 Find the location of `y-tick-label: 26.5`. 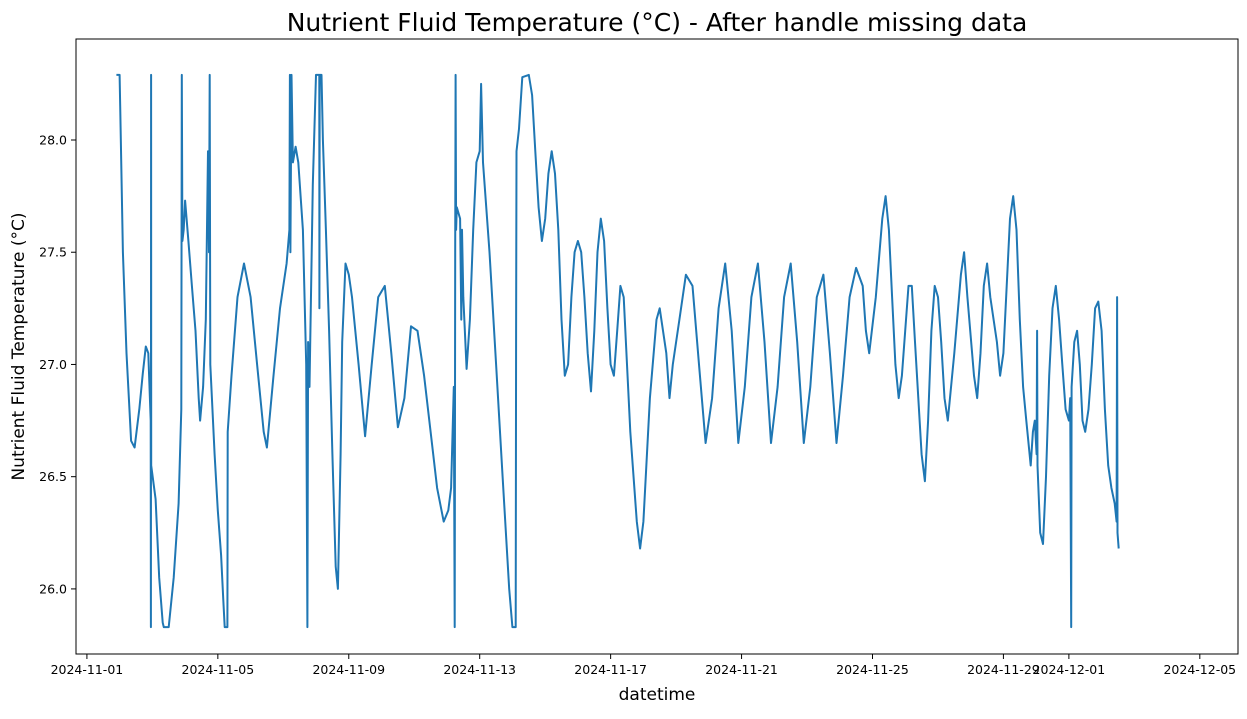

y-tick-label: 26.5 is located at coordinates (53, 476).